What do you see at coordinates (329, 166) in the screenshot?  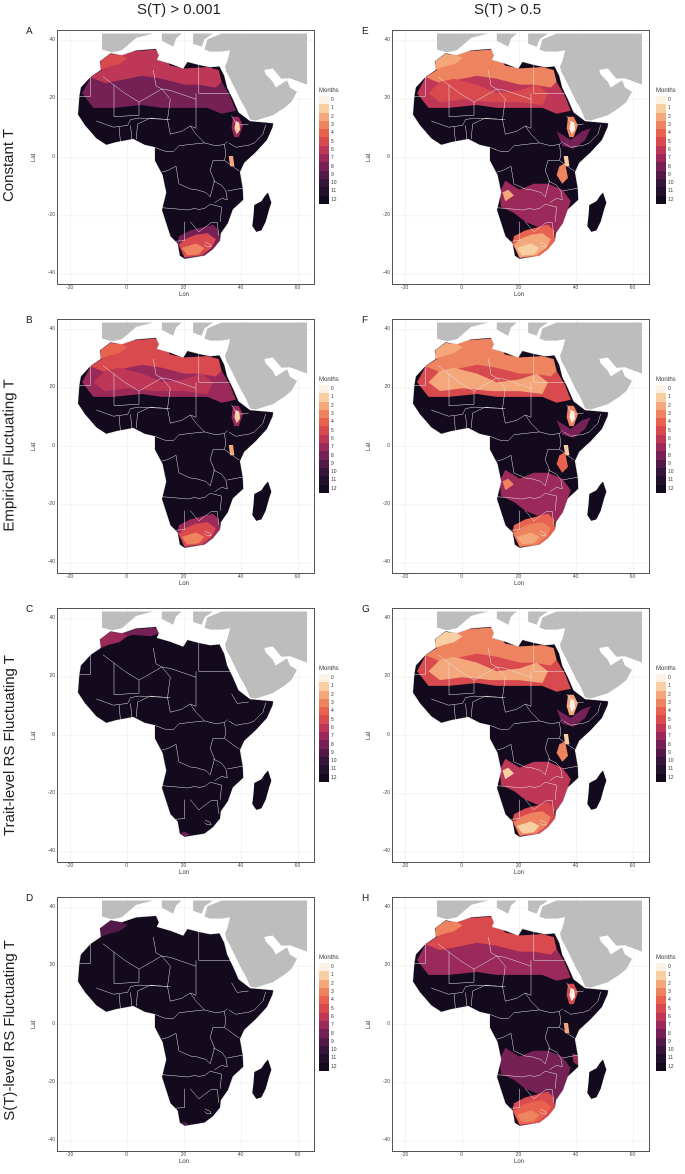 I see `legend-entry: 8` at bounding box center [329, 166].